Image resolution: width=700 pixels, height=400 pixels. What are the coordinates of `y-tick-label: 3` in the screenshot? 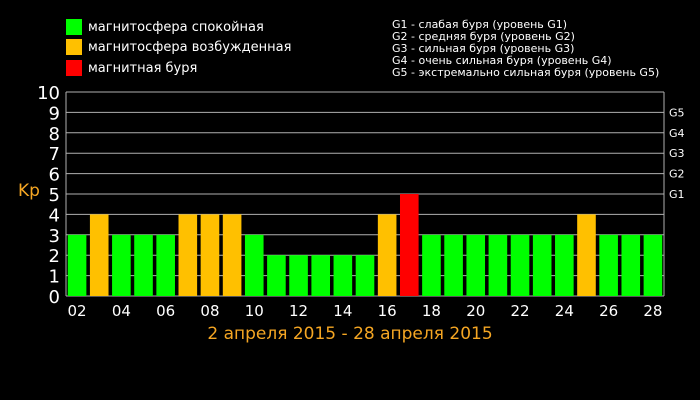 It's located at (54, 236).